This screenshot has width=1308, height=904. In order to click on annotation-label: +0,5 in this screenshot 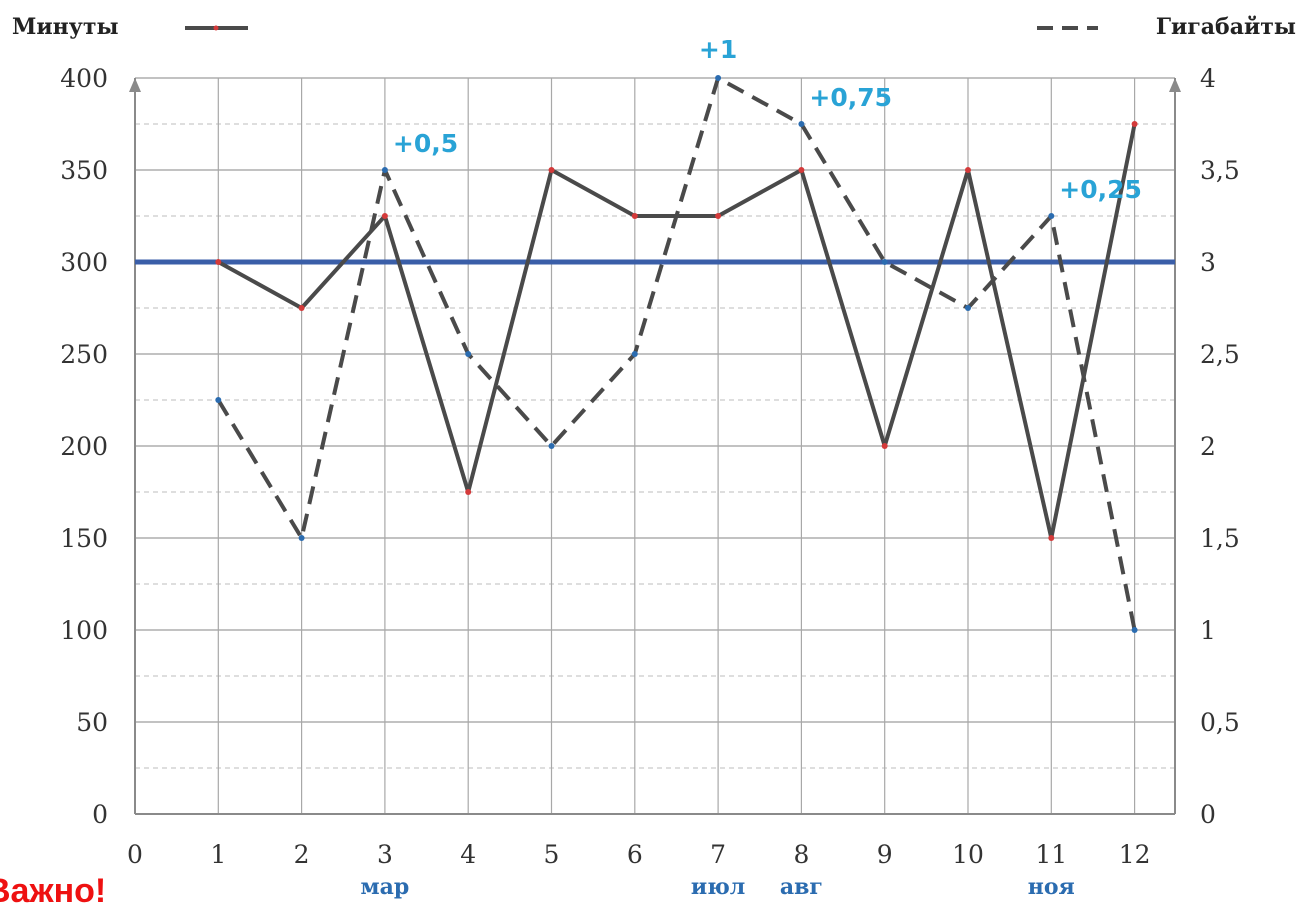, I will do `click(425, 143)`.